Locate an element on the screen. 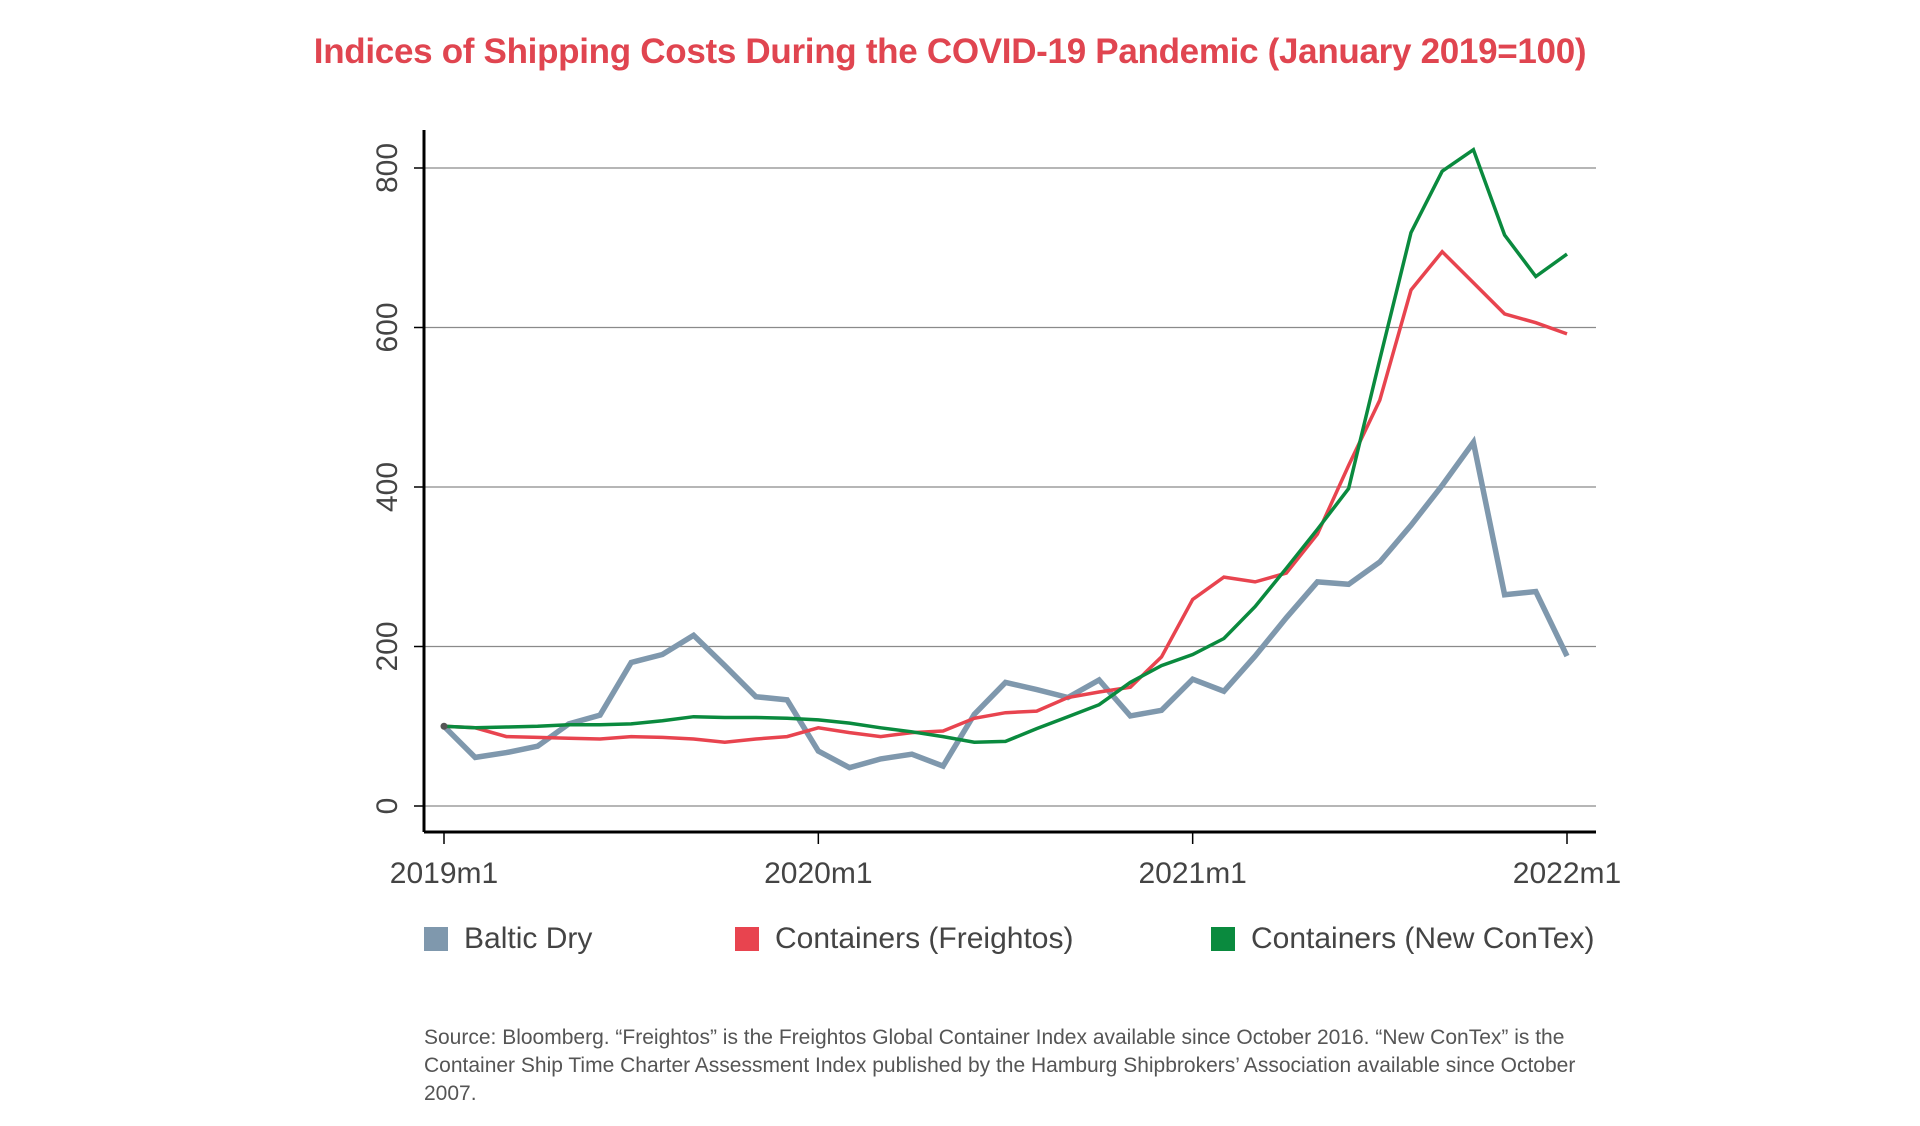 This screenshot has height=1126, width=1920. x-tick-label: 2020m1 is located at coordinates (818, 873).